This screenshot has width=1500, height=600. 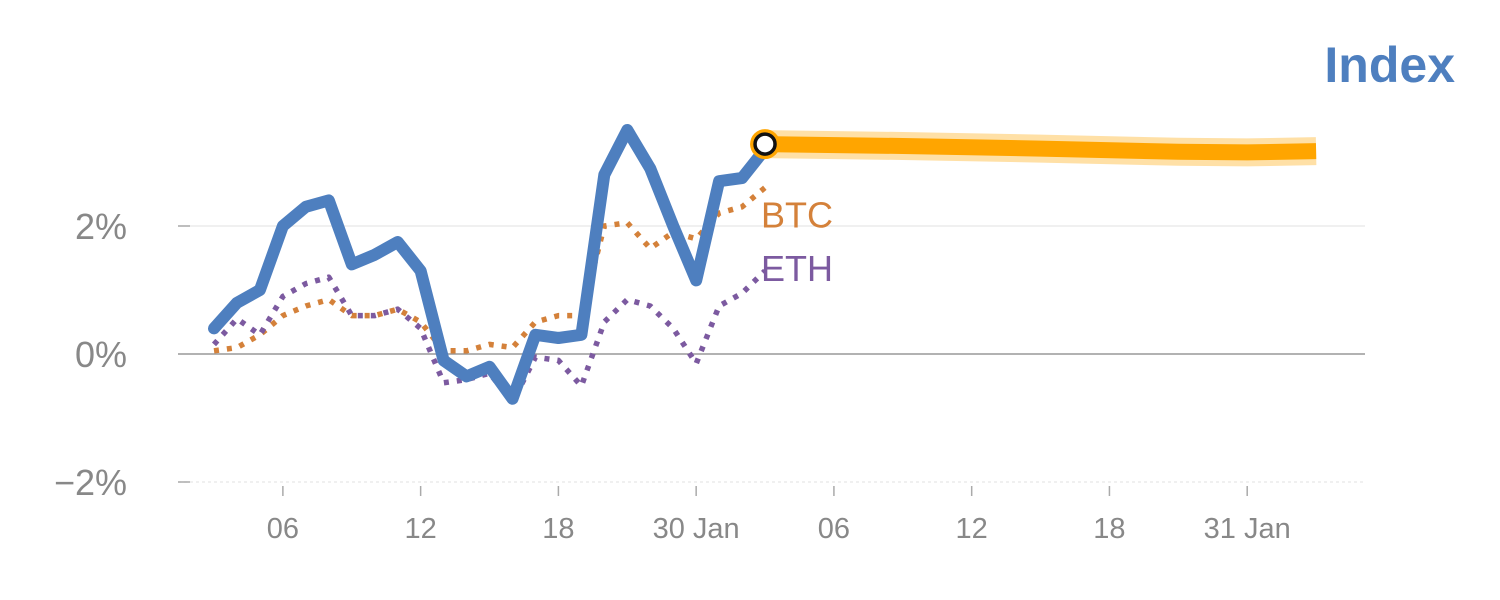 I want to click on series-label-btc: BTC, so click(x=797, y=215).